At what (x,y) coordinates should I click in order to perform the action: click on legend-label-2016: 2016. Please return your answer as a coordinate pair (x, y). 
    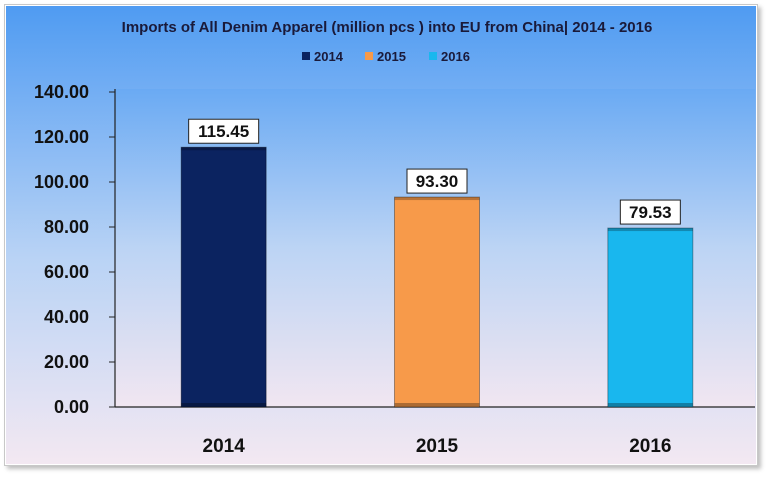
    Looking at the image, I should click on (455, 56).